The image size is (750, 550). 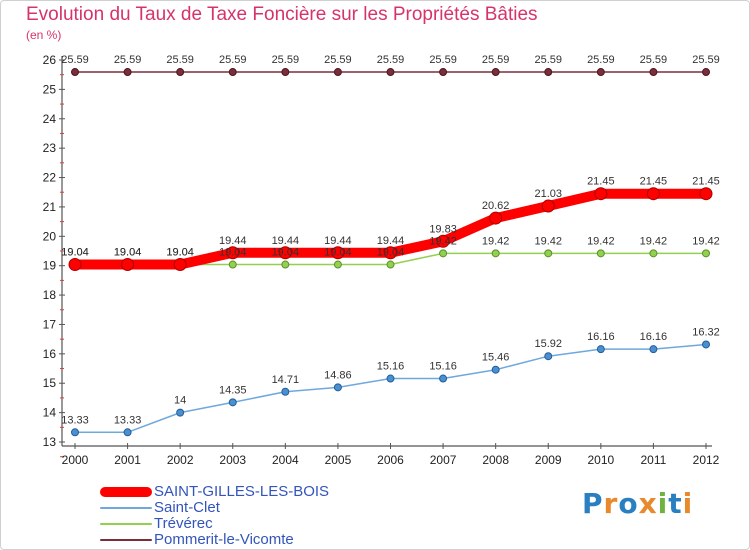 What do you see at coordinates (50, 266) in the screenshot?
I see `y-tick-label: 19` at bounding box center [50, 266].